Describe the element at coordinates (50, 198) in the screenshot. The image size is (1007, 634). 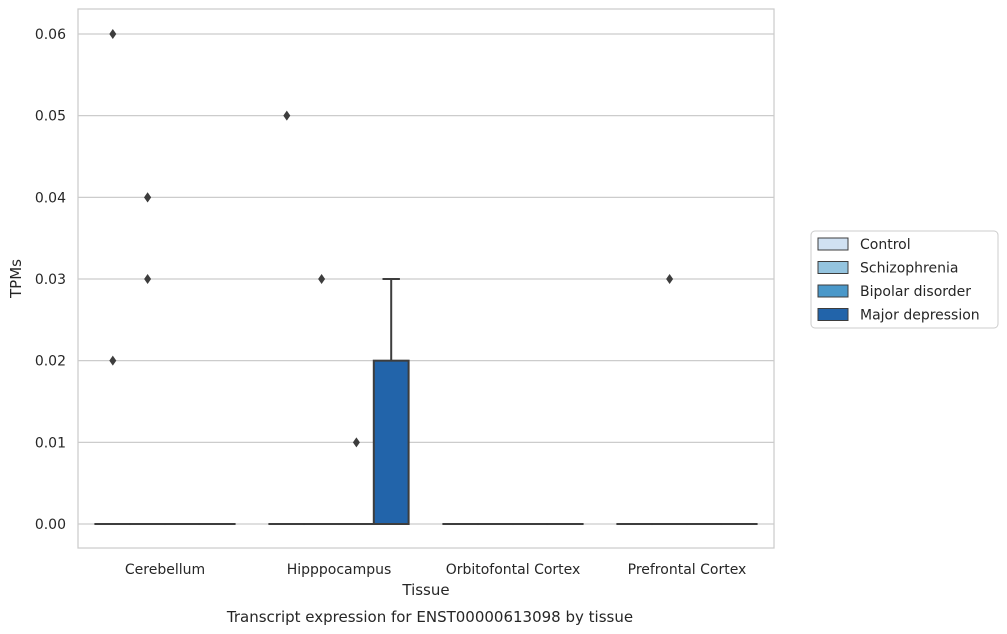
I see `y-tick-label: 0.04` at that location.